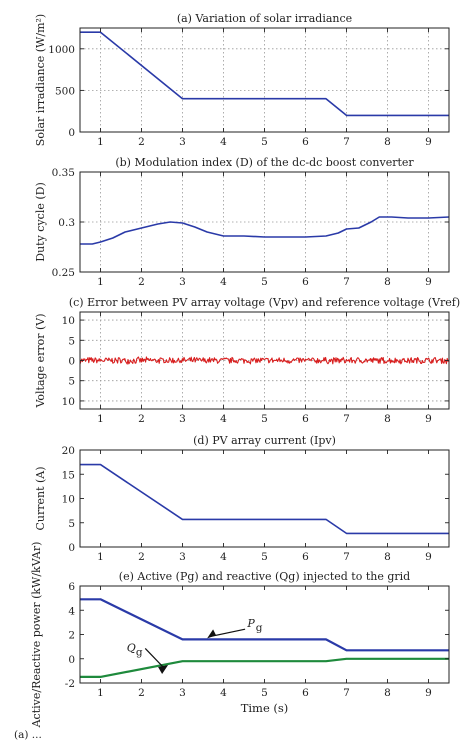 This screenshot has height=742, width=474. I want to click on pg-series-label: P, so click(250, 623).